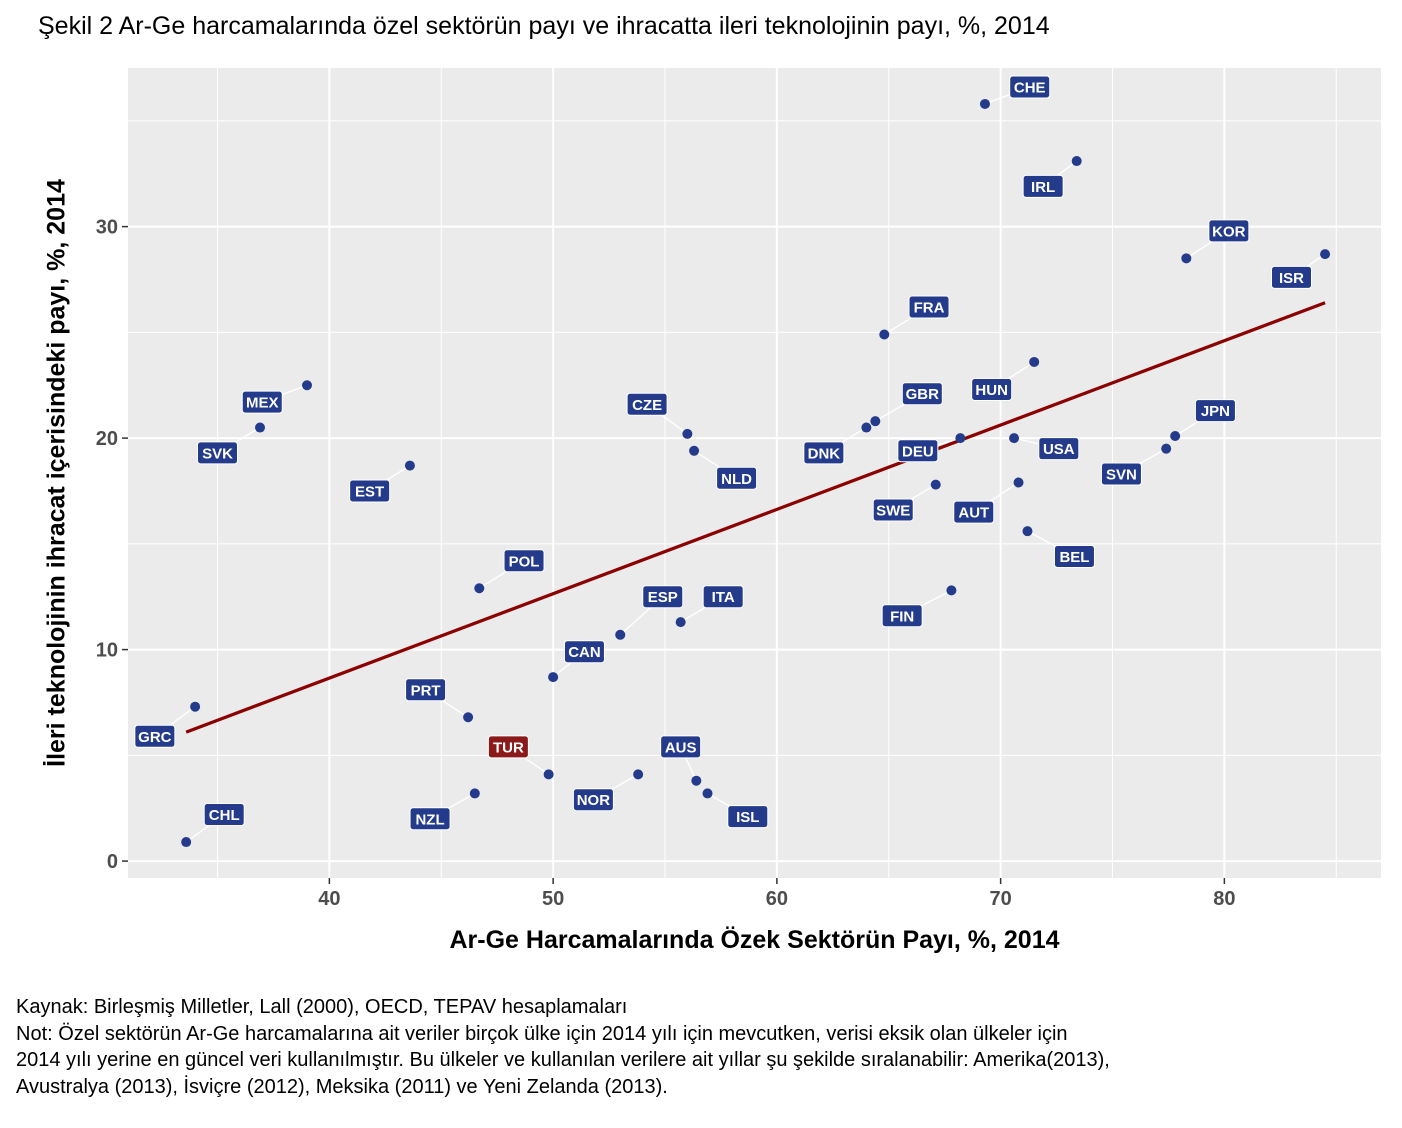  I want to click on label-text-est: EST, so click(369, 491).